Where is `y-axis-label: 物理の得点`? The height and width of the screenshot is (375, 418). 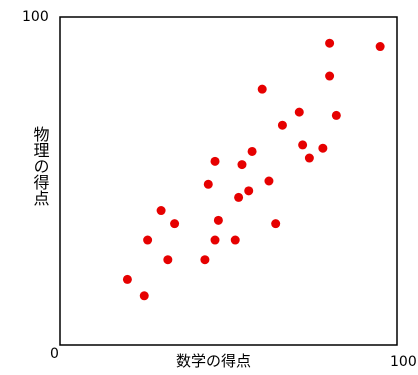
y-axis-label: 物理の得点 is located at coordinates (40, 166).